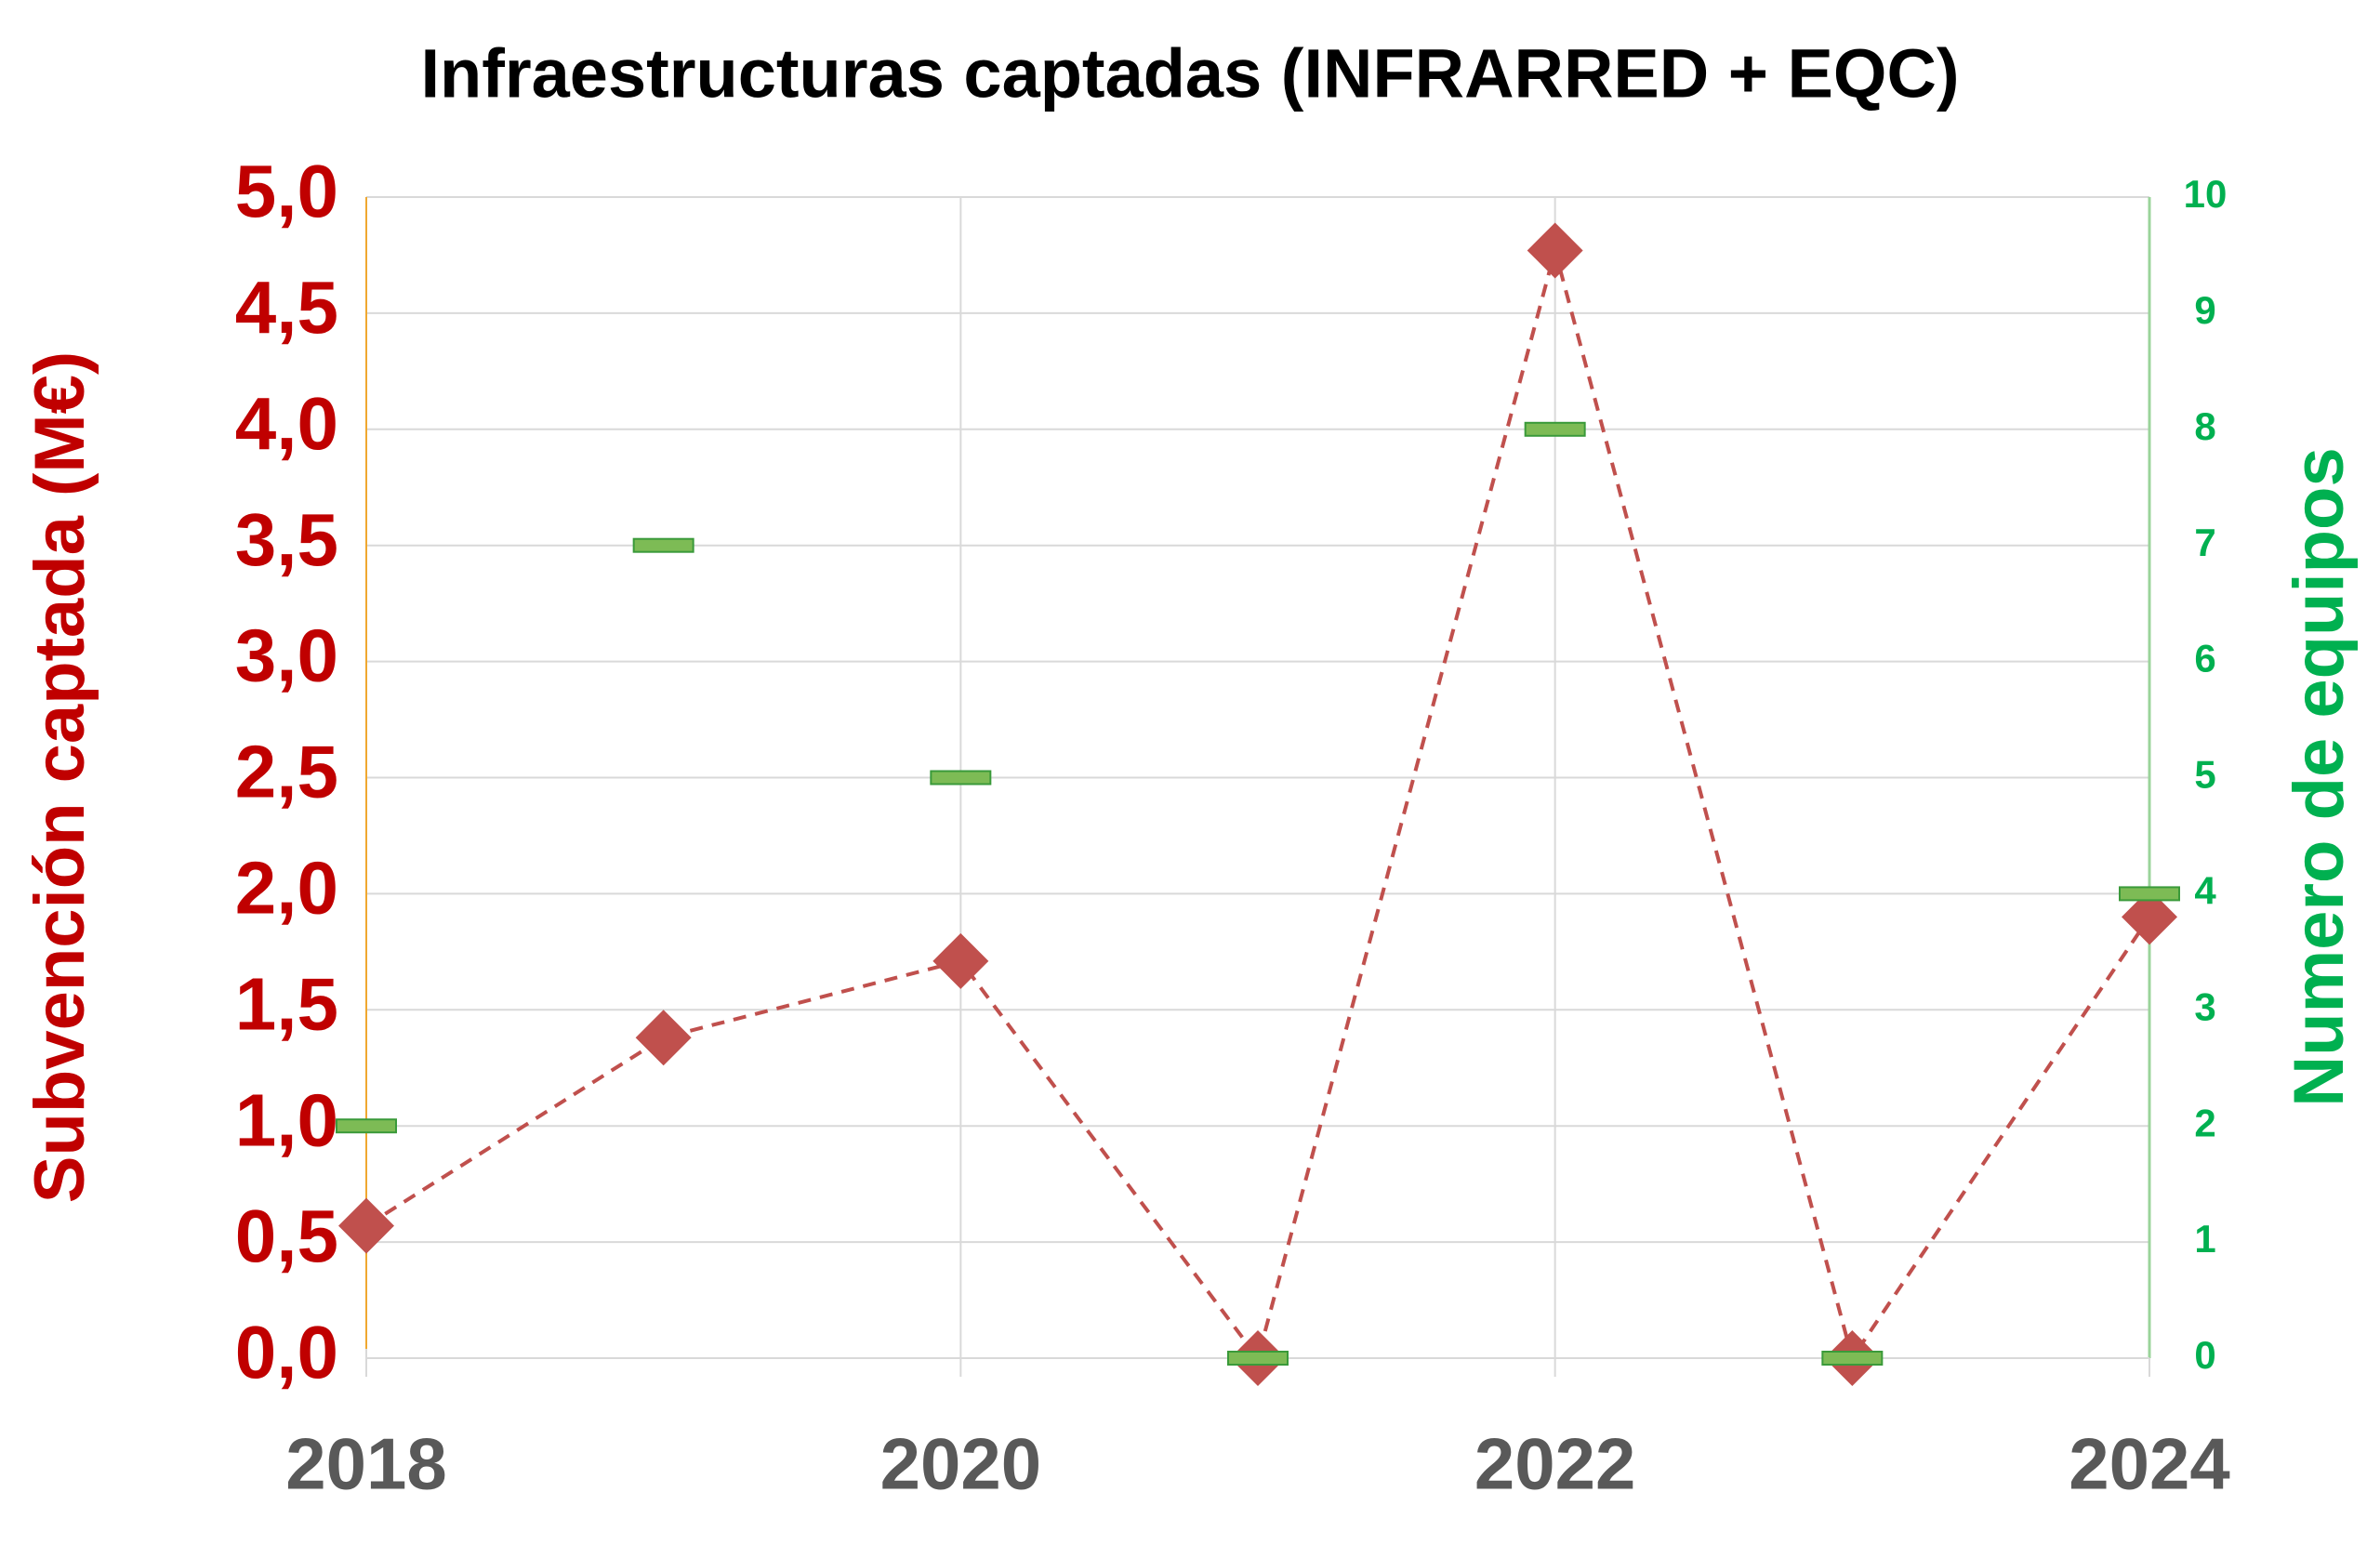  I want to click on y-tick-label: 3,0, so click(286, 655).